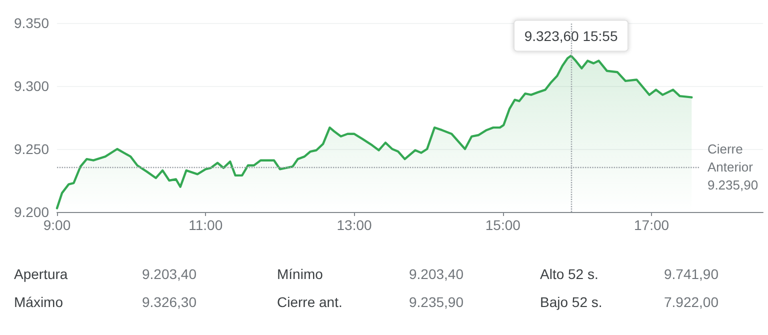 The width and height of the screenshot is (768, 335). I want to click on text: 9.326,30, so click(169, 302).